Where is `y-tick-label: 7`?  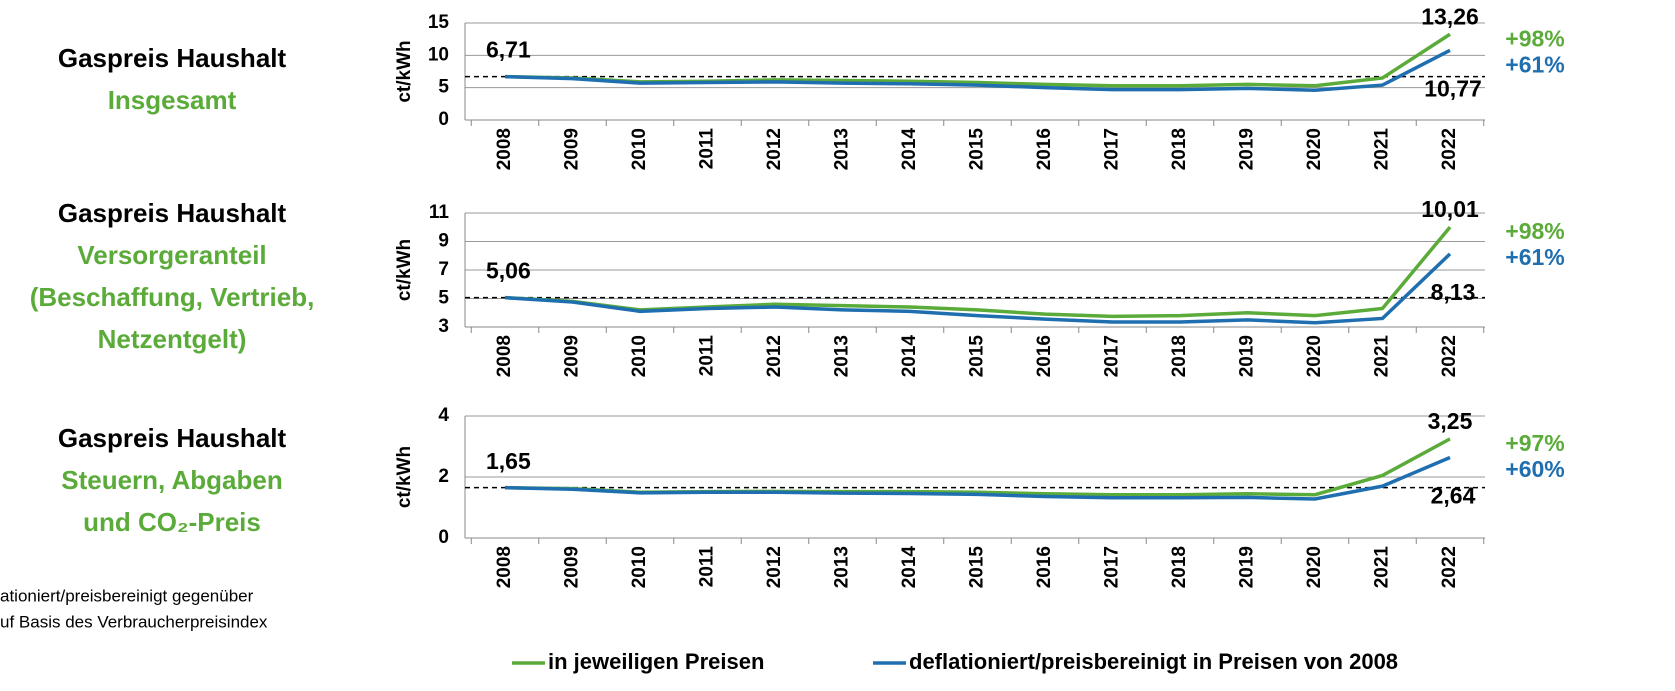
y-tick-label: 7 is located at coordinates (443, 269).